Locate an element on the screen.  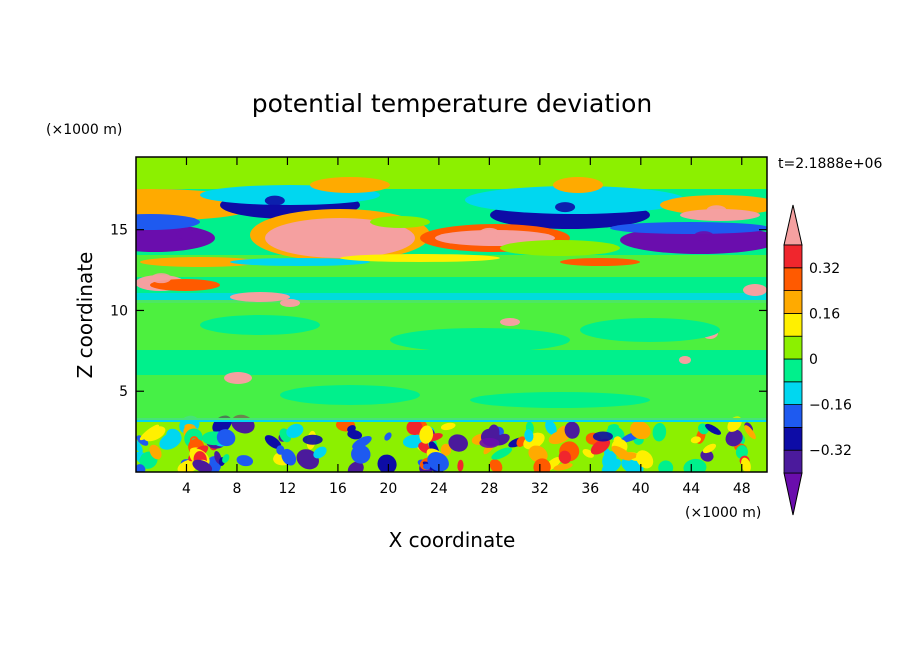
x-tick-label: 32 is located at coordinates (540, 489).